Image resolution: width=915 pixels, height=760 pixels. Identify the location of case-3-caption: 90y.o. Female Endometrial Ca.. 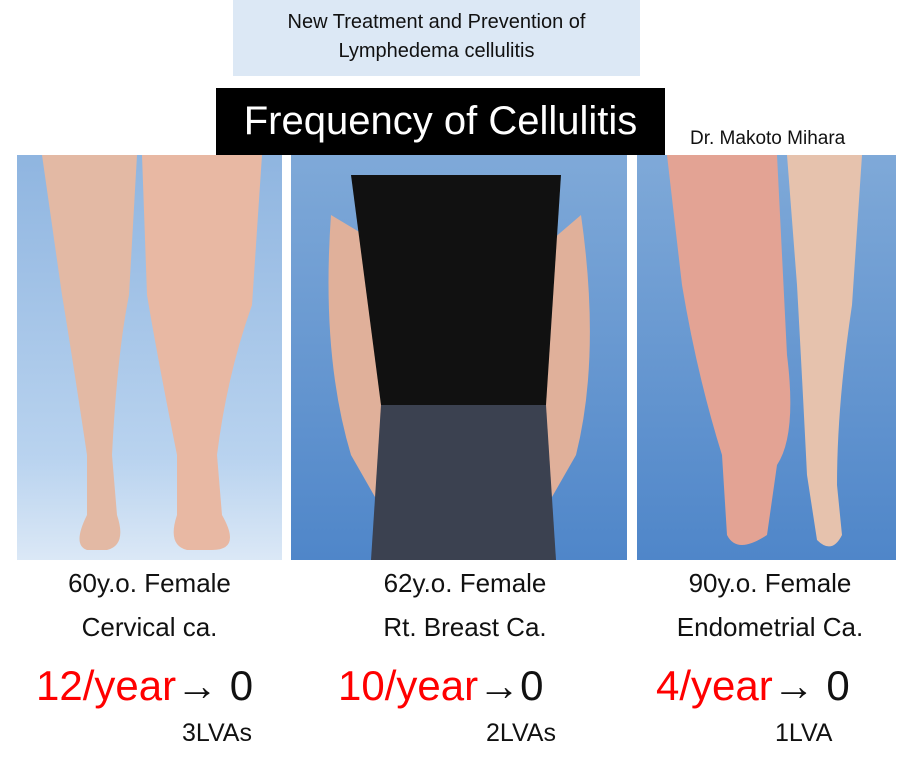
(770, 605).